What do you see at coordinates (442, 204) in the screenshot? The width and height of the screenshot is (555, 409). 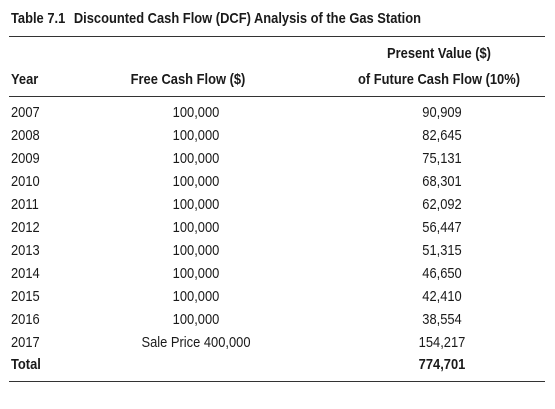 I see `cell-present-value: 62,092` at bounding box center [442, 204].